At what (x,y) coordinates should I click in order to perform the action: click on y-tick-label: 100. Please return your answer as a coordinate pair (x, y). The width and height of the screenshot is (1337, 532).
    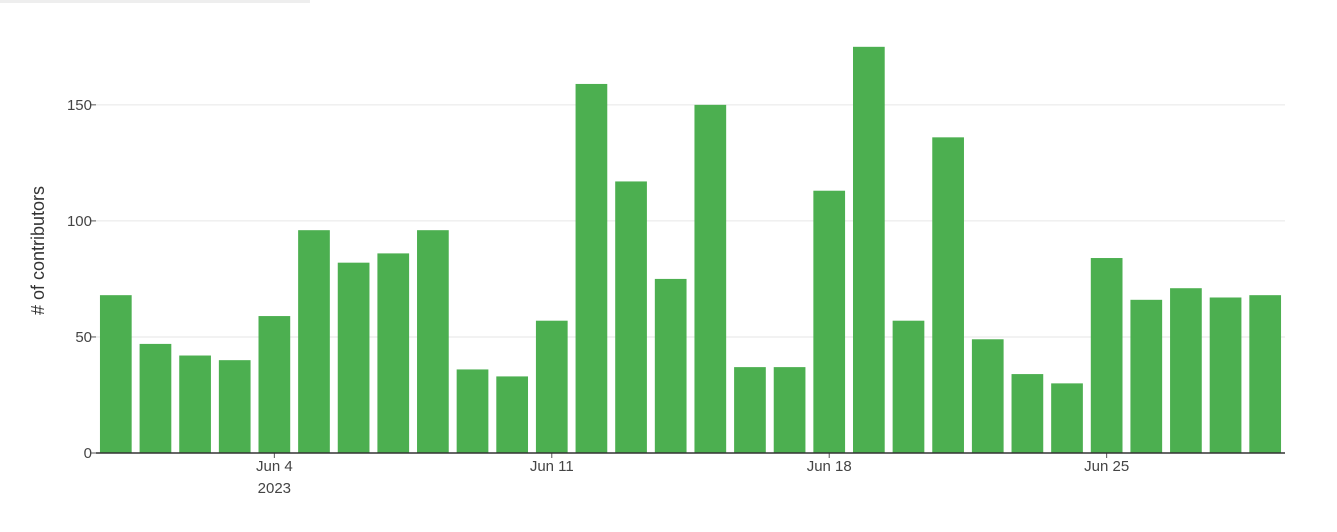
    Looking at the image, I should click on (79, 221).